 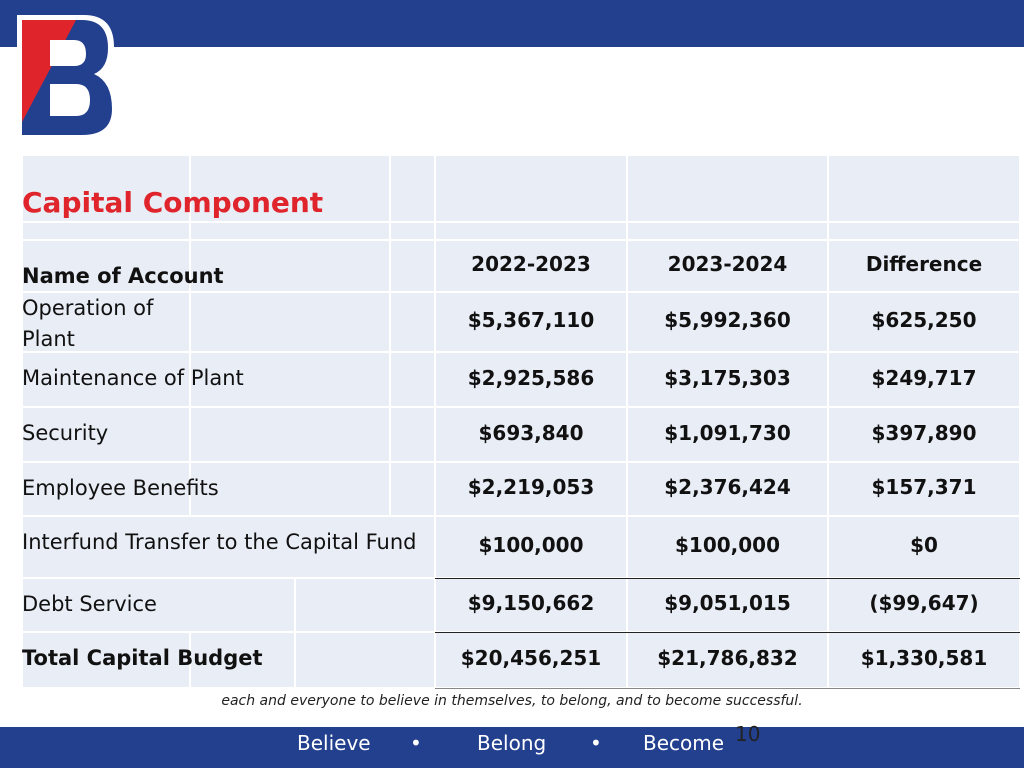 What do you see at coordinates (334, 743) in the screenshot?
I see `footer-item: Believe` at bounding box center [334, 743].